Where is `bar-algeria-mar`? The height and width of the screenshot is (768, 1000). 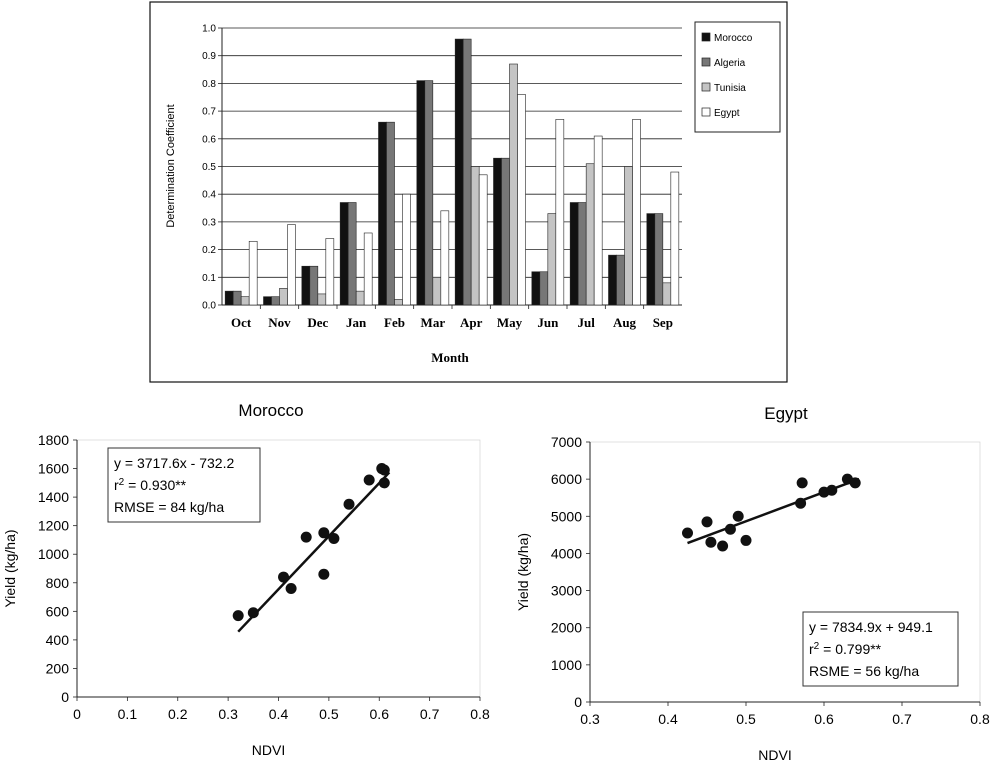 bar-algeria-mar is located at coordinates (429, 193).